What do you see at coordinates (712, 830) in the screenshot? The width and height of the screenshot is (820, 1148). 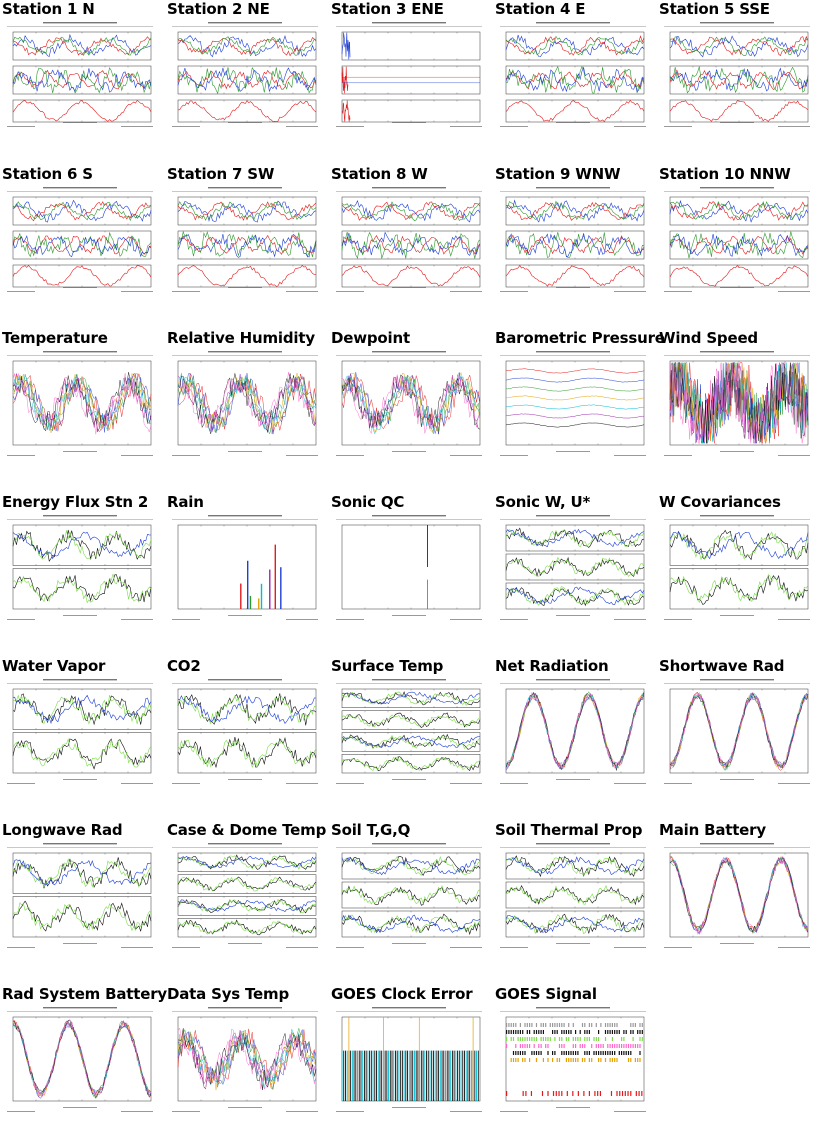 I see `plot-title: Main Battery` at bounding box center [712, 830].